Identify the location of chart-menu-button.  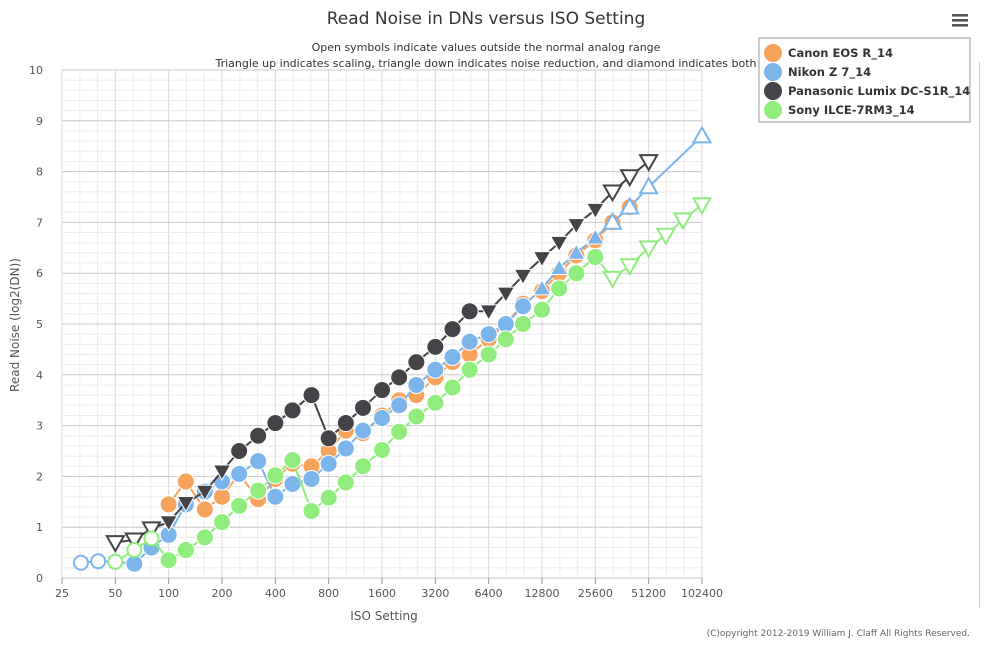
(960, 20).